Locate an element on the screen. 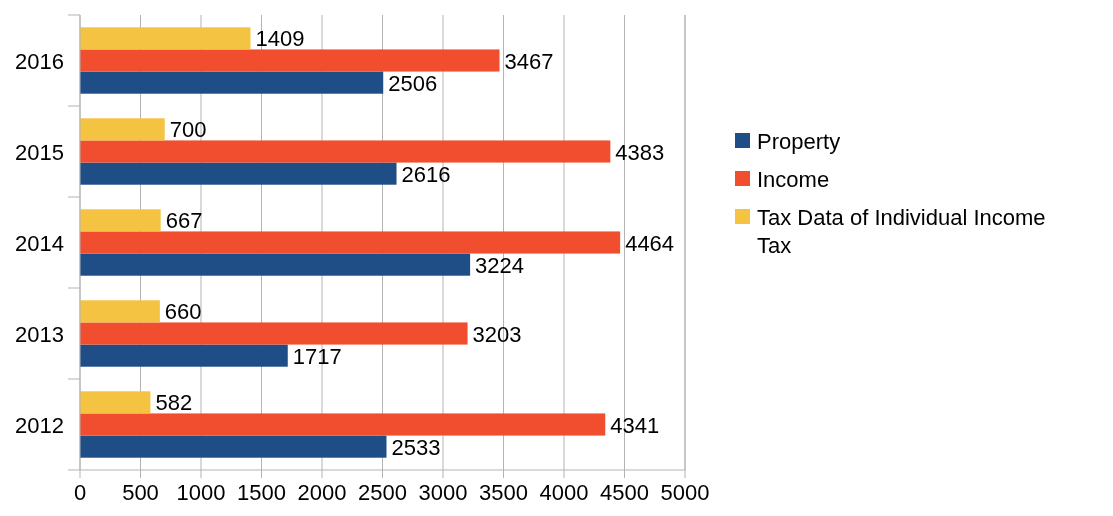 This screenshot has height=516, width=1113. data-label: 2506 is located at coordinates (413, 83).